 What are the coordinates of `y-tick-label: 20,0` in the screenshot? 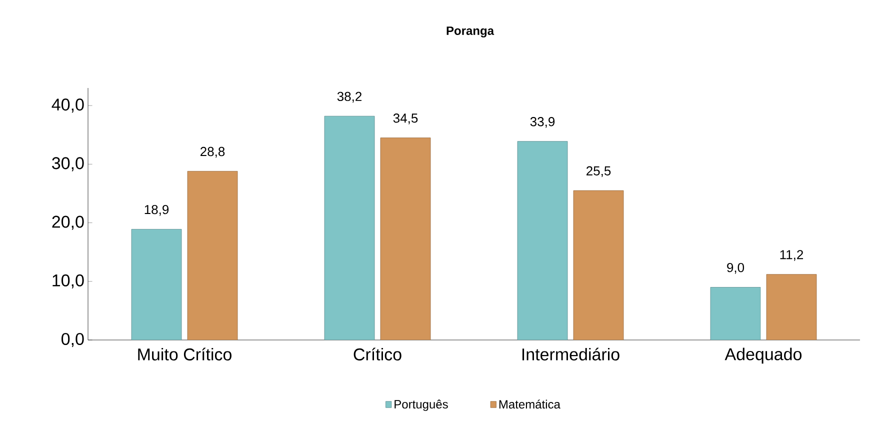 It's located at (68, 223).